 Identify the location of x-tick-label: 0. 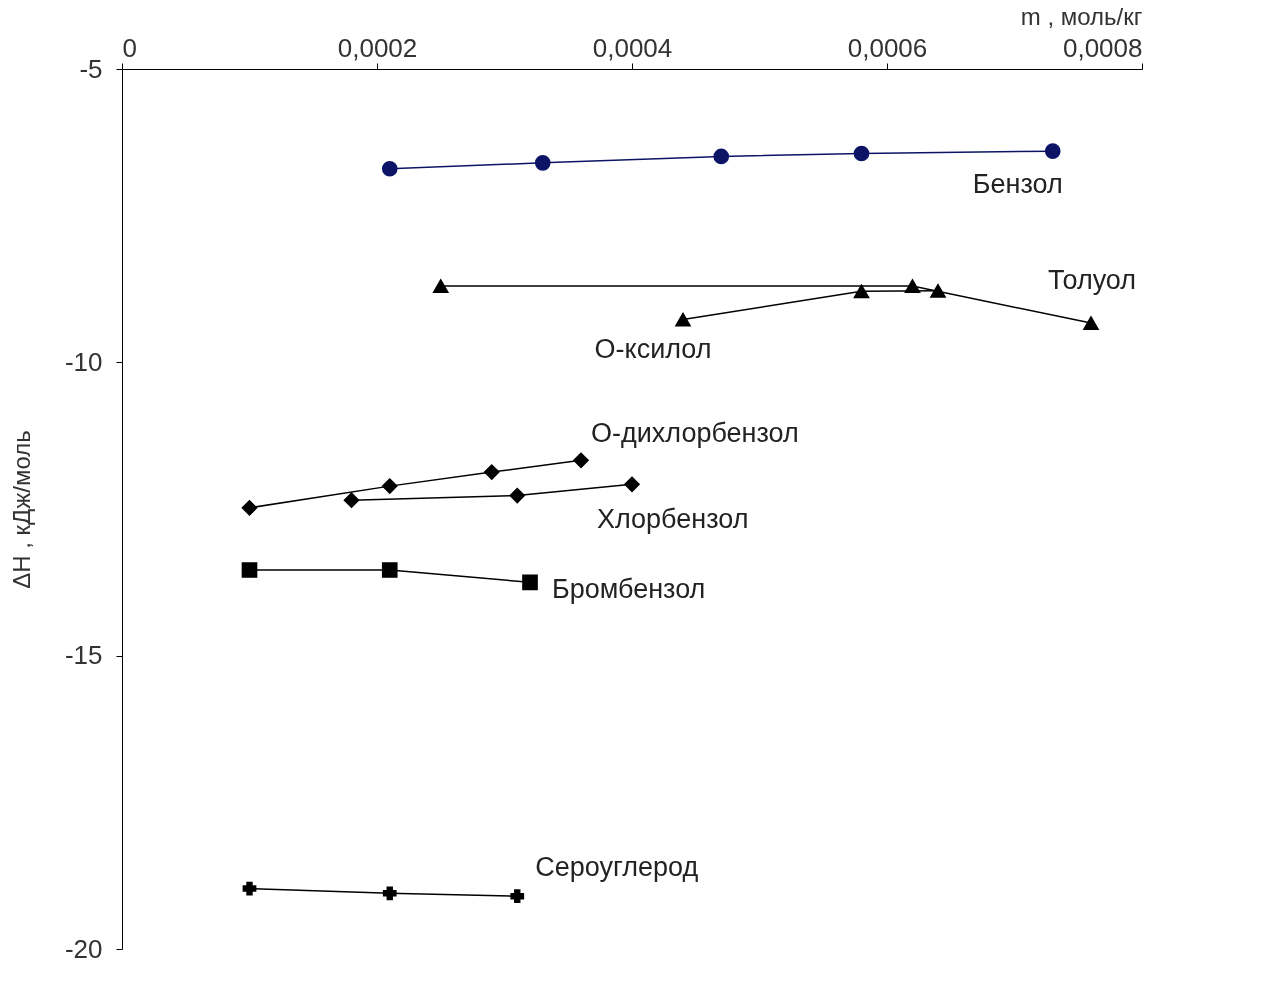
(129, 47).